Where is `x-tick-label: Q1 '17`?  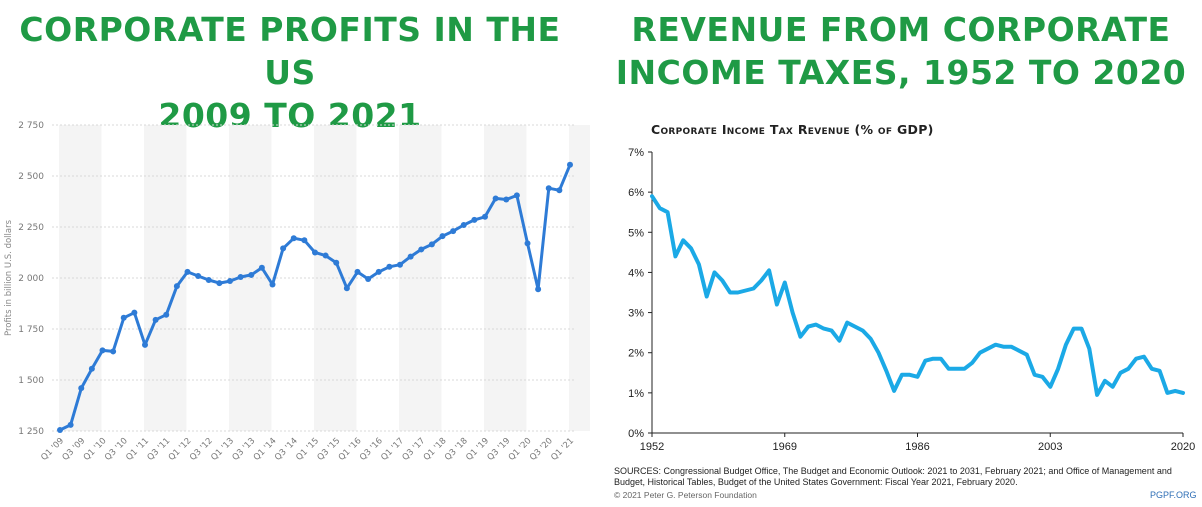 x-tick-label: Q1 '17 is located at coordinates (392, 449).